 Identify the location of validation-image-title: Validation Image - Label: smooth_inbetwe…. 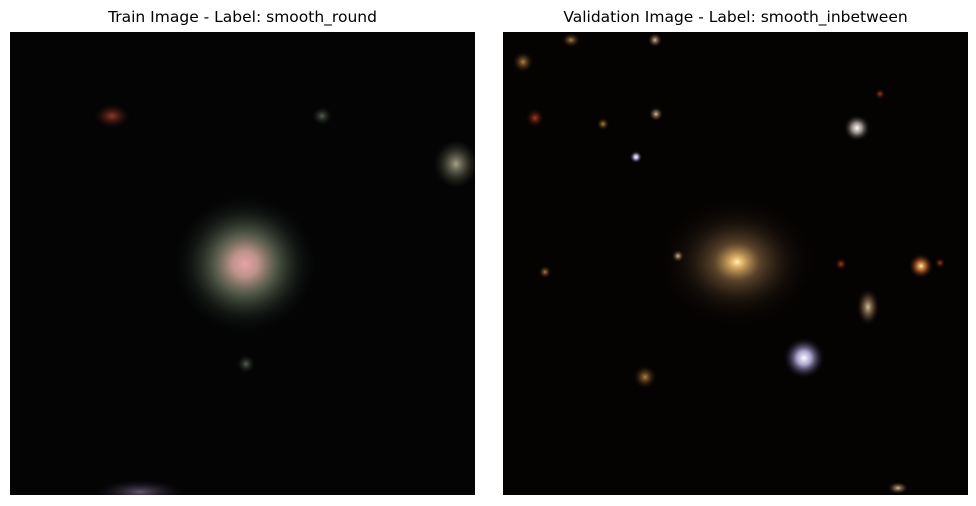
(735, 17).